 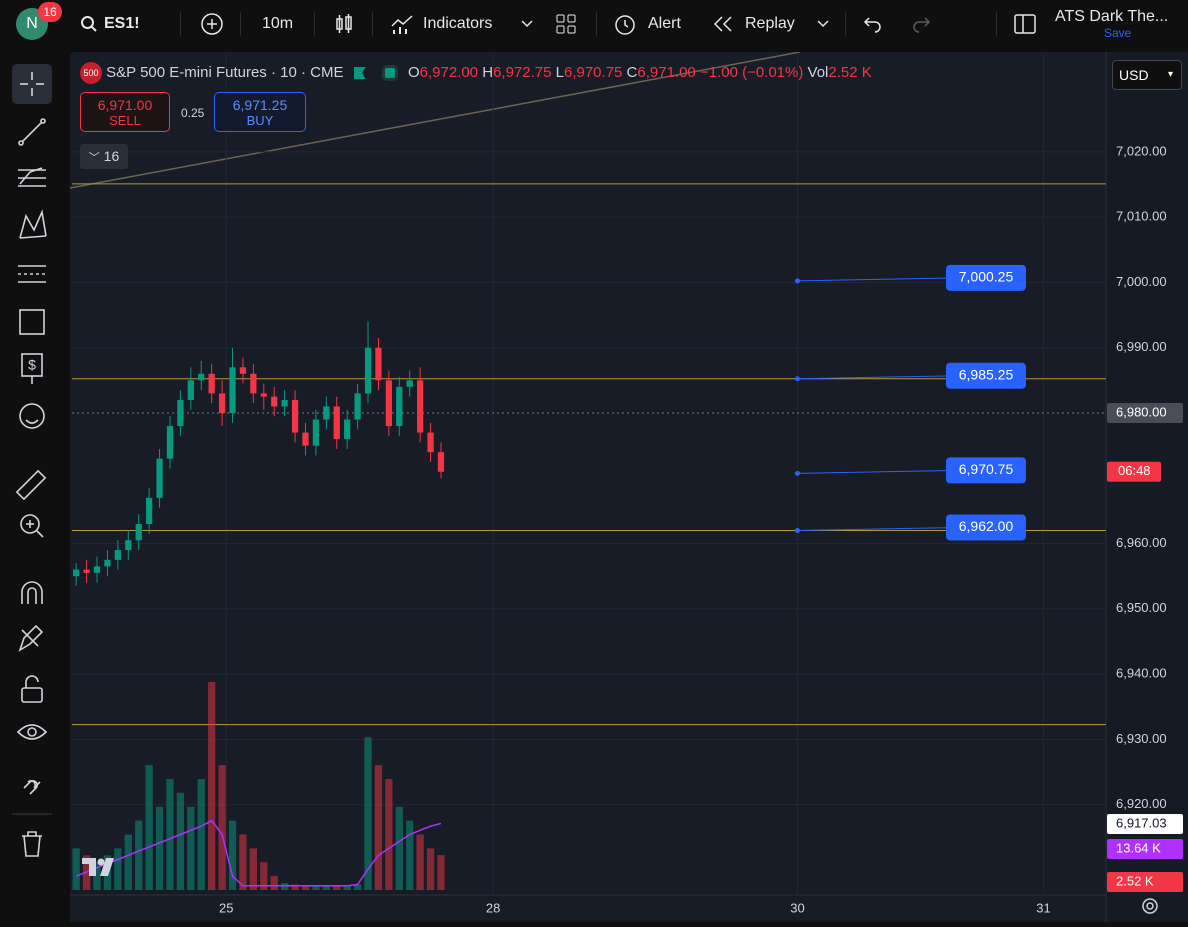 I want to click on crosshair-label: 6,980.00, so click(x=1141, y=411).